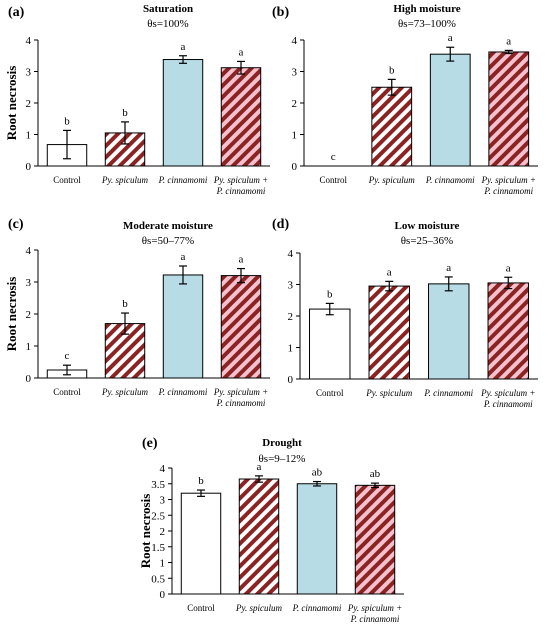 The height and width of the screenshot is (625, 550). I want to click on panel-subtitle: θs=25–36%, so click(427, 241).